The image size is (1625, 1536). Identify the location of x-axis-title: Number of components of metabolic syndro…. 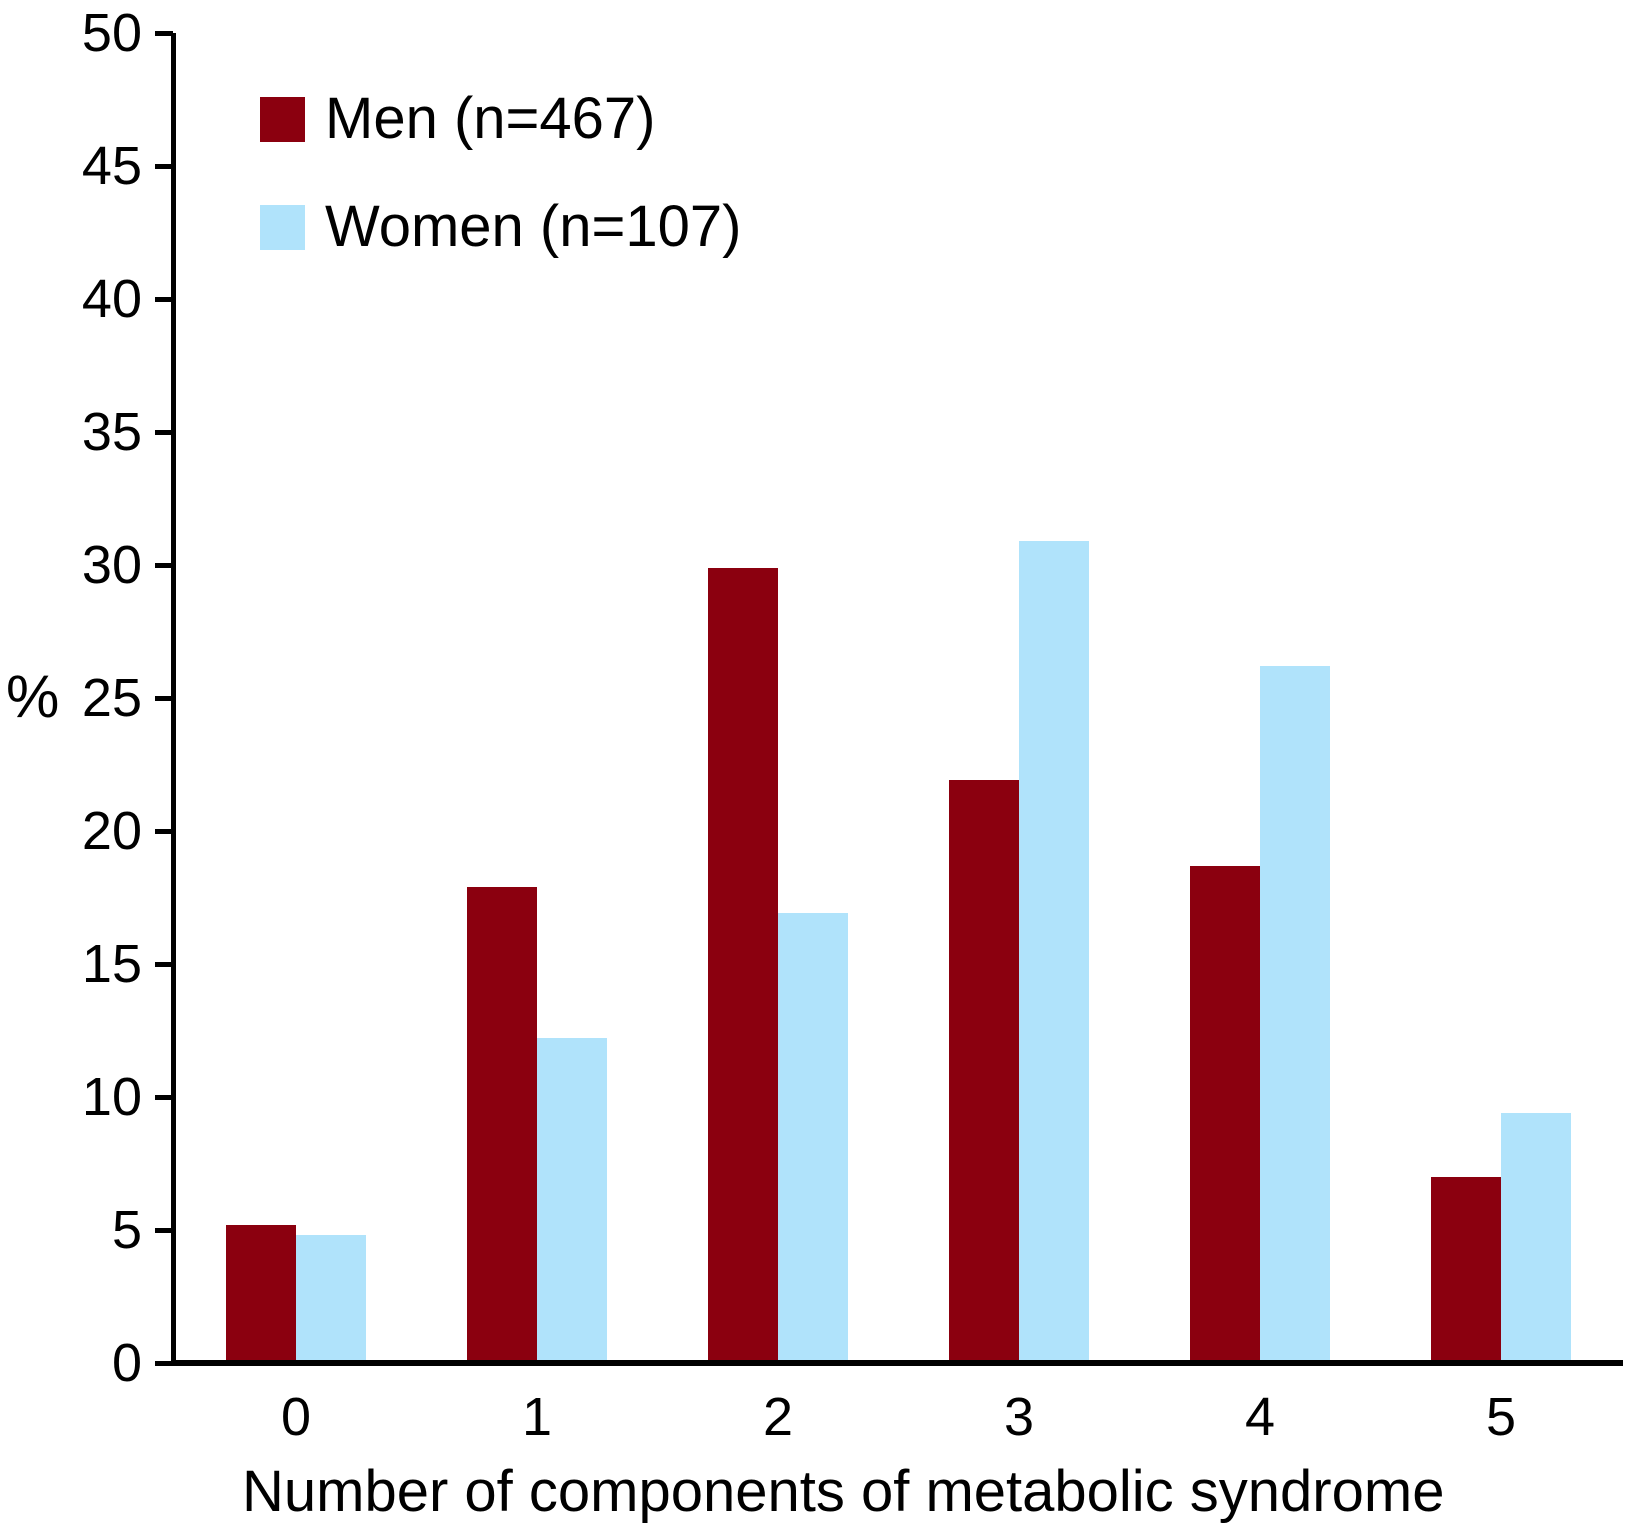
(843, 1491).